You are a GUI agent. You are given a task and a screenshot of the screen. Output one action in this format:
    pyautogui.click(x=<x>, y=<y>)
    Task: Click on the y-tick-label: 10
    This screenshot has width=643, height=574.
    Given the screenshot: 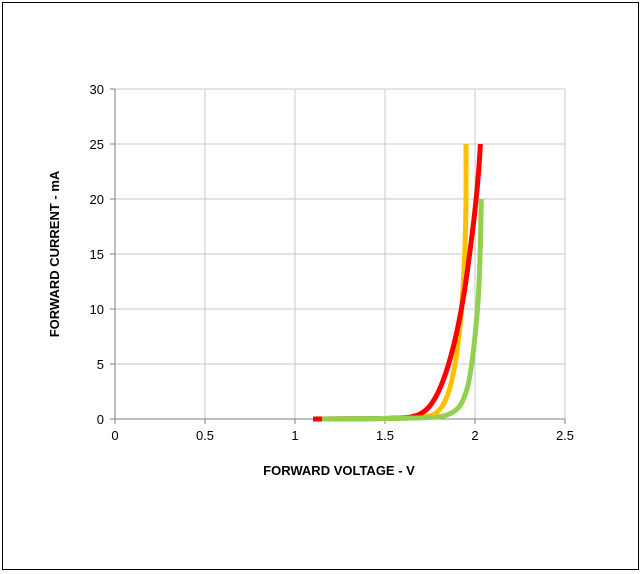 What is the action you would take?
    pyautogui.click(x=97, y=309)
    